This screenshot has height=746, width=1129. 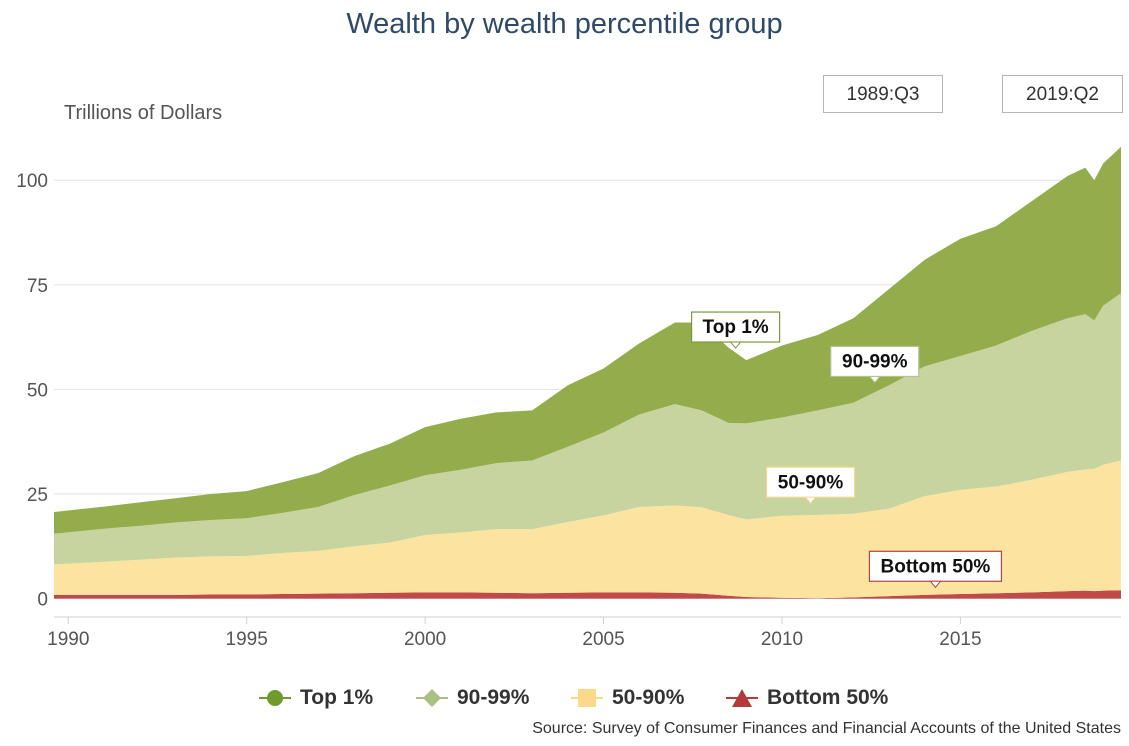 What do you see at coordinates (828, 697) in the screenshot?
I see `legend-label-bottom50: Bottom 50%` at bounding box center [828, 697].